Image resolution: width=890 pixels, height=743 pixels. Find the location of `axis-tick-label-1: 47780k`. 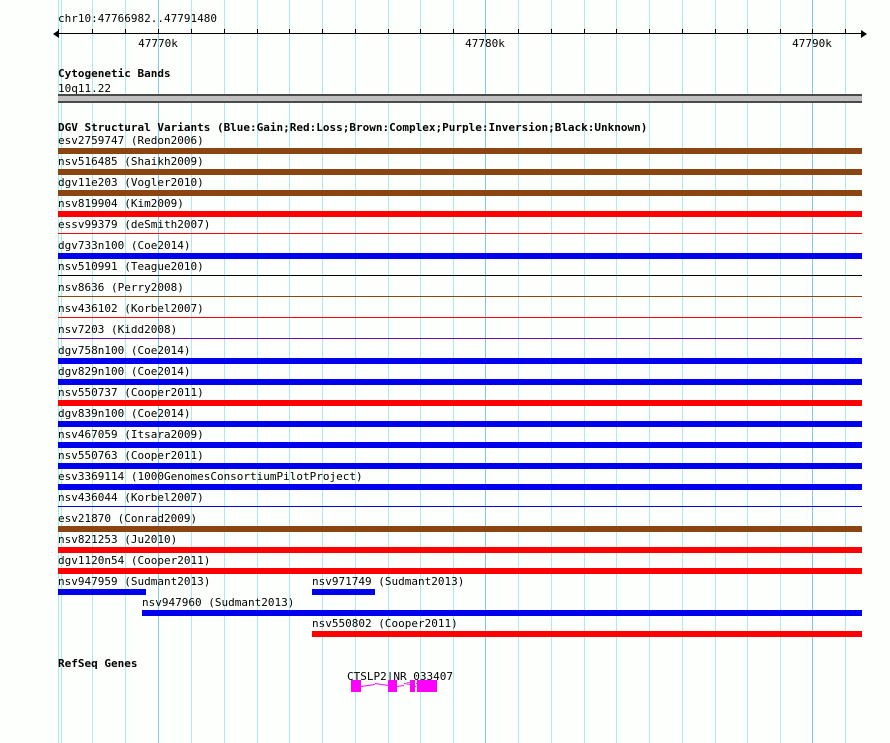

axis-tick-label-1: 47780k is located at coordinates (485, 43).